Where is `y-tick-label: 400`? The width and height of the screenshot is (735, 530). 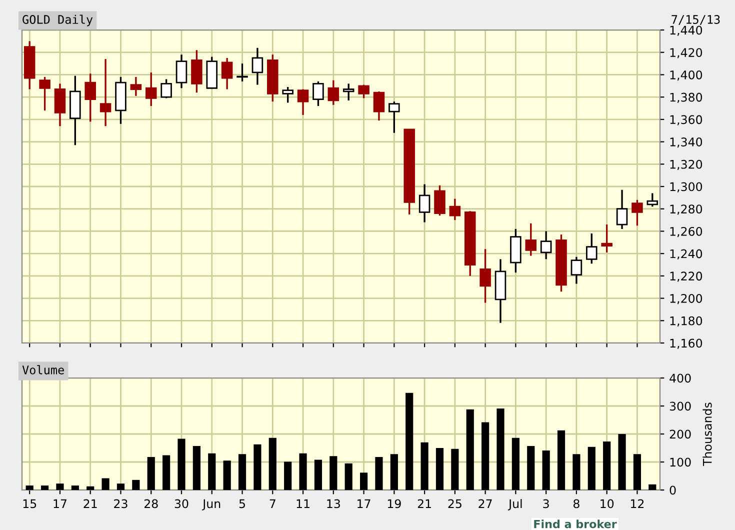
y-tick-label: 400 is located at coordinates (680, 378).